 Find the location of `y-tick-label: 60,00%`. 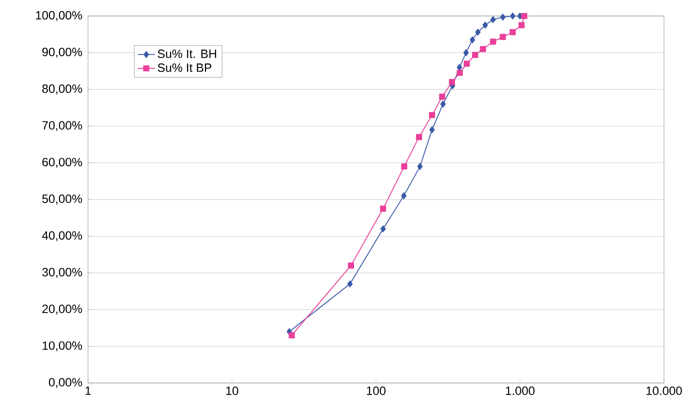

y-tick-label: 60,00% is located at coordinates (62, 163).